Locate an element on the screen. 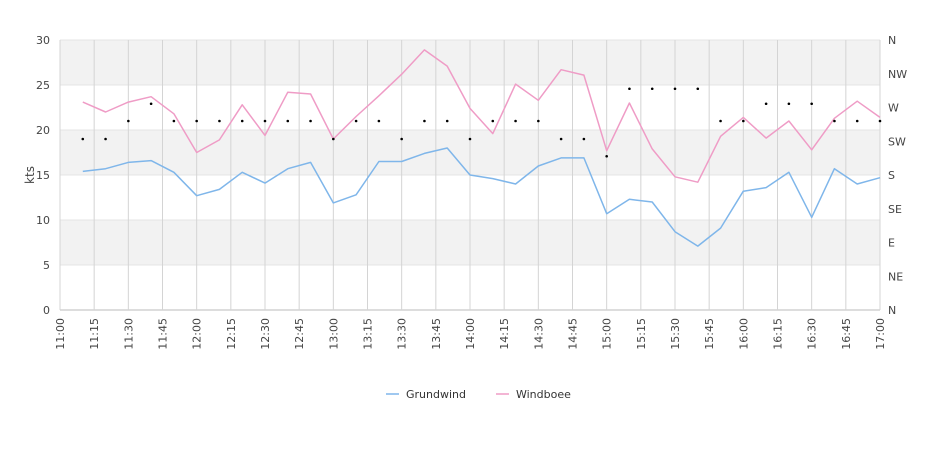 This screenshot has width=940, height=450. x-tick-label: 14:15 is located at coordinates (504, 334).